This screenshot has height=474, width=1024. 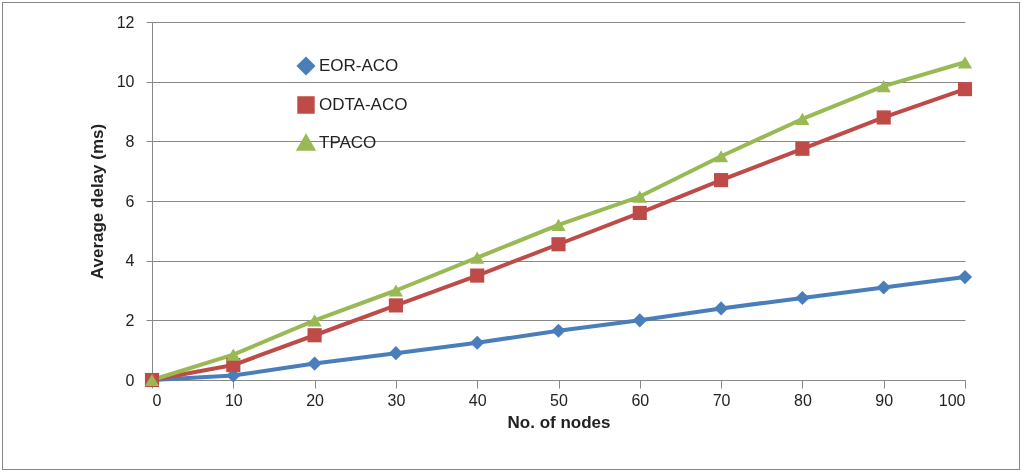 What do you see at coordinates (396, 400) in the screenshot?
I see `x-tick-label: 30` at bounding box center [396, 400].